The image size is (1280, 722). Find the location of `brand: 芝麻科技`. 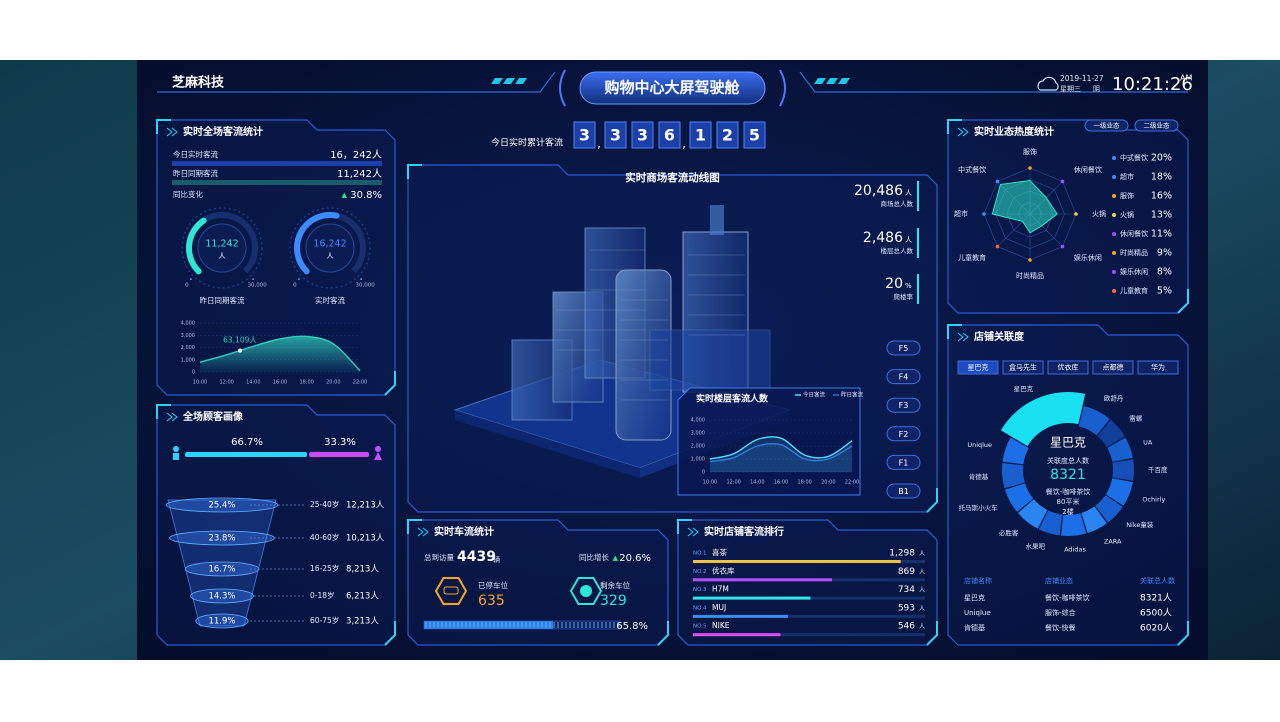

brand: 芝麻科技 is located at coordinates (198, 83).